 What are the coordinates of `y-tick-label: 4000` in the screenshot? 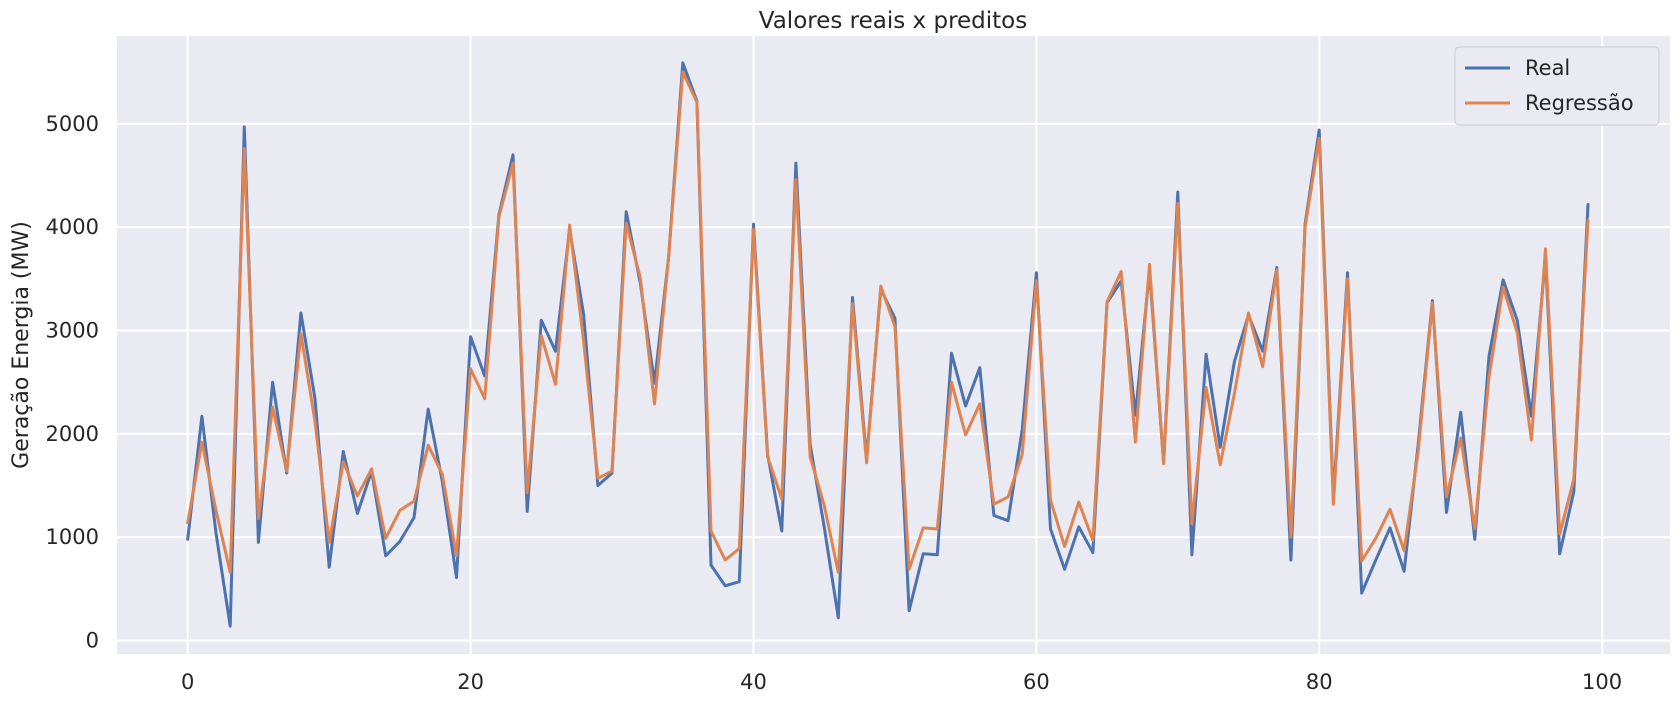 It's located at (72, 227).